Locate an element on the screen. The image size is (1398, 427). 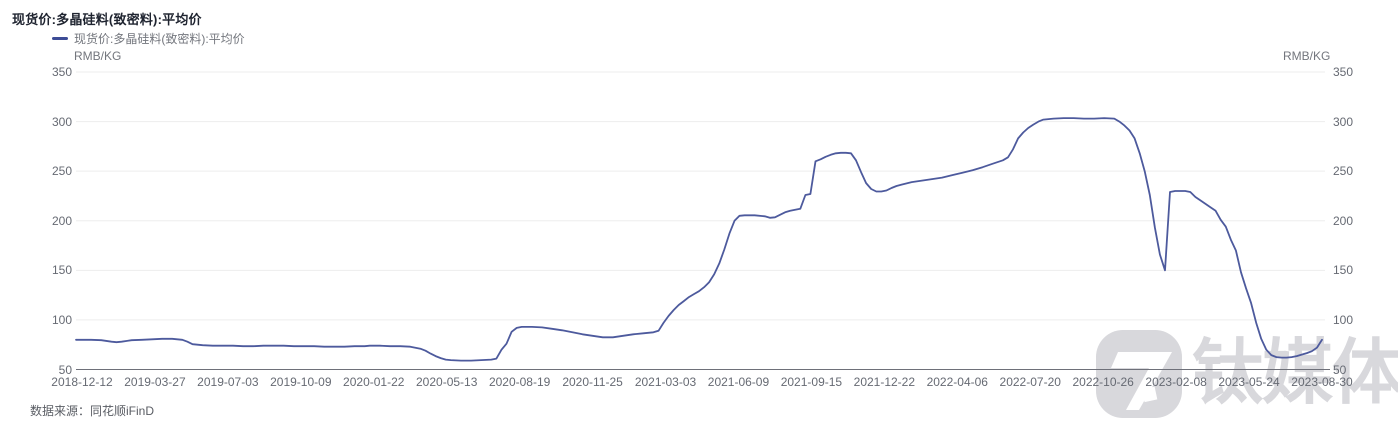
legend-item: 现货价:多晶硅料(致密料):平均价 is located at coordinates (148, 38).